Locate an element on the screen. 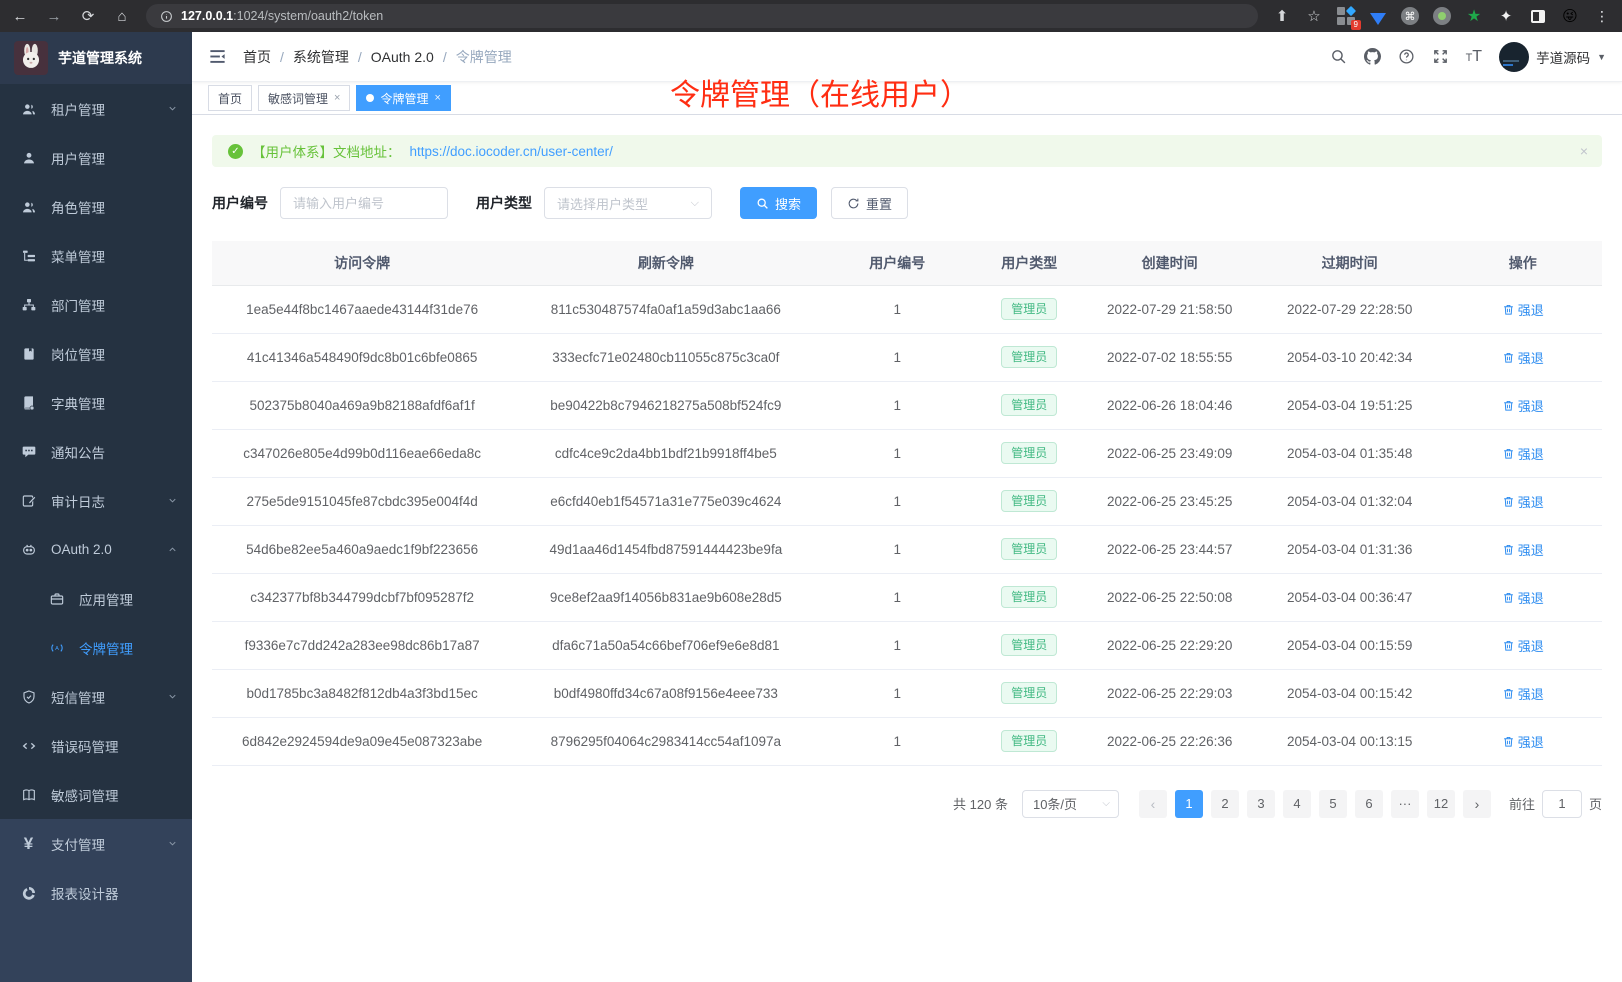 This screenshot has height=982, width=1622. back-icon: ← is located at coordinates (20, 16).